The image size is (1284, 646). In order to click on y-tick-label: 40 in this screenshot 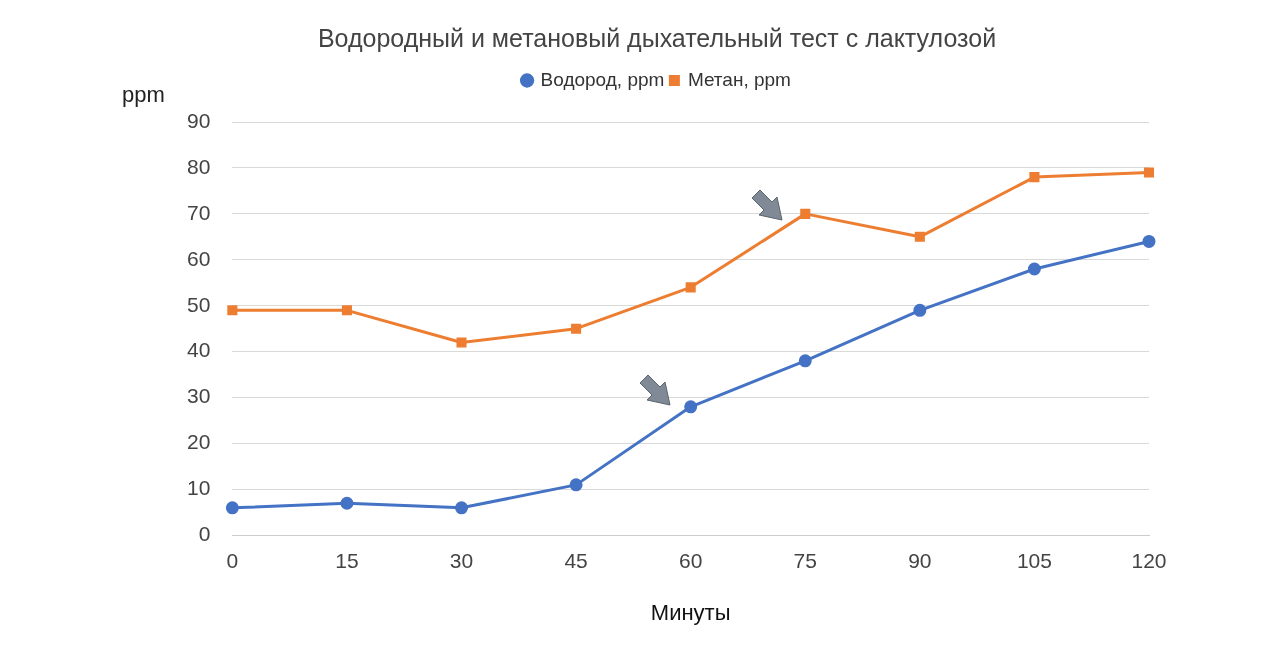, I will do `click(199, 350)`.